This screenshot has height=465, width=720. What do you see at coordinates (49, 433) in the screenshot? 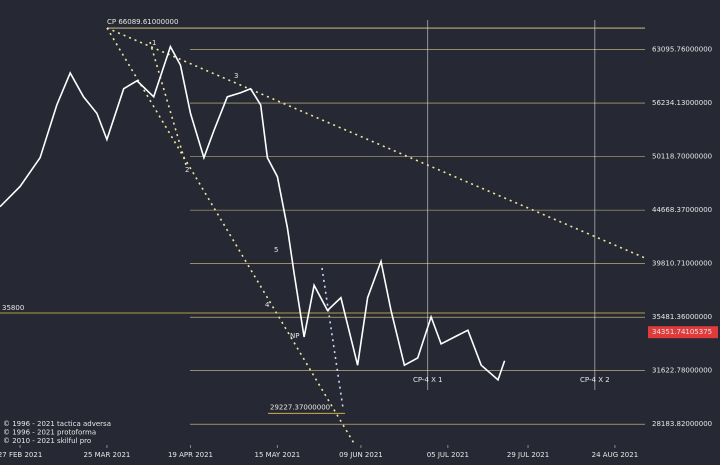
I see `credit: © 1996 - 2021 protoforma` at bounding box center [49, 433].